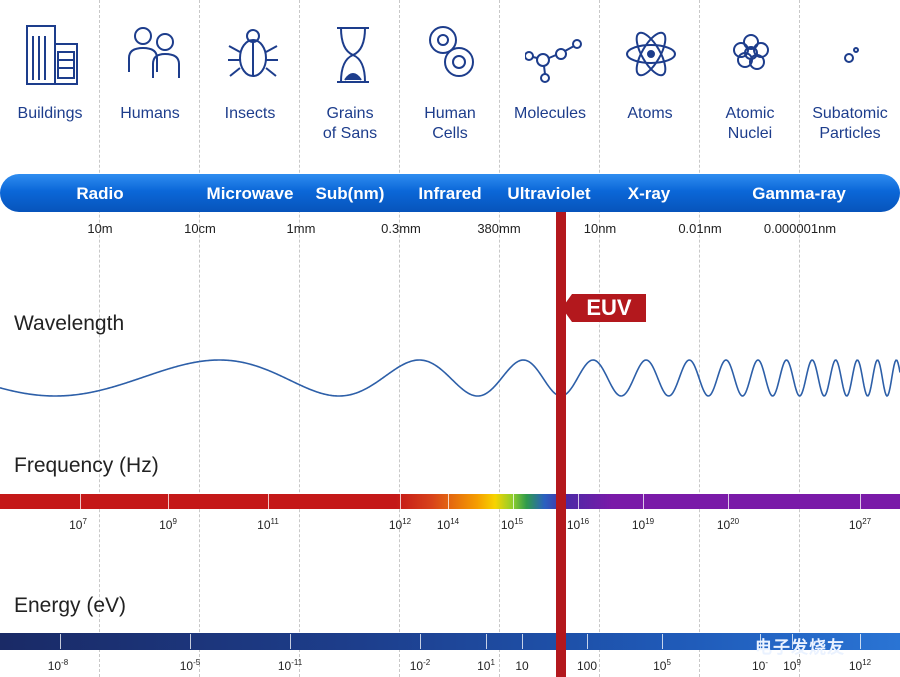 This screenshot has height=677, width=900. What do you see at coordinates (450, 641) in the screenshot?
I see `energy-bar` at bounding box center [450, 641].